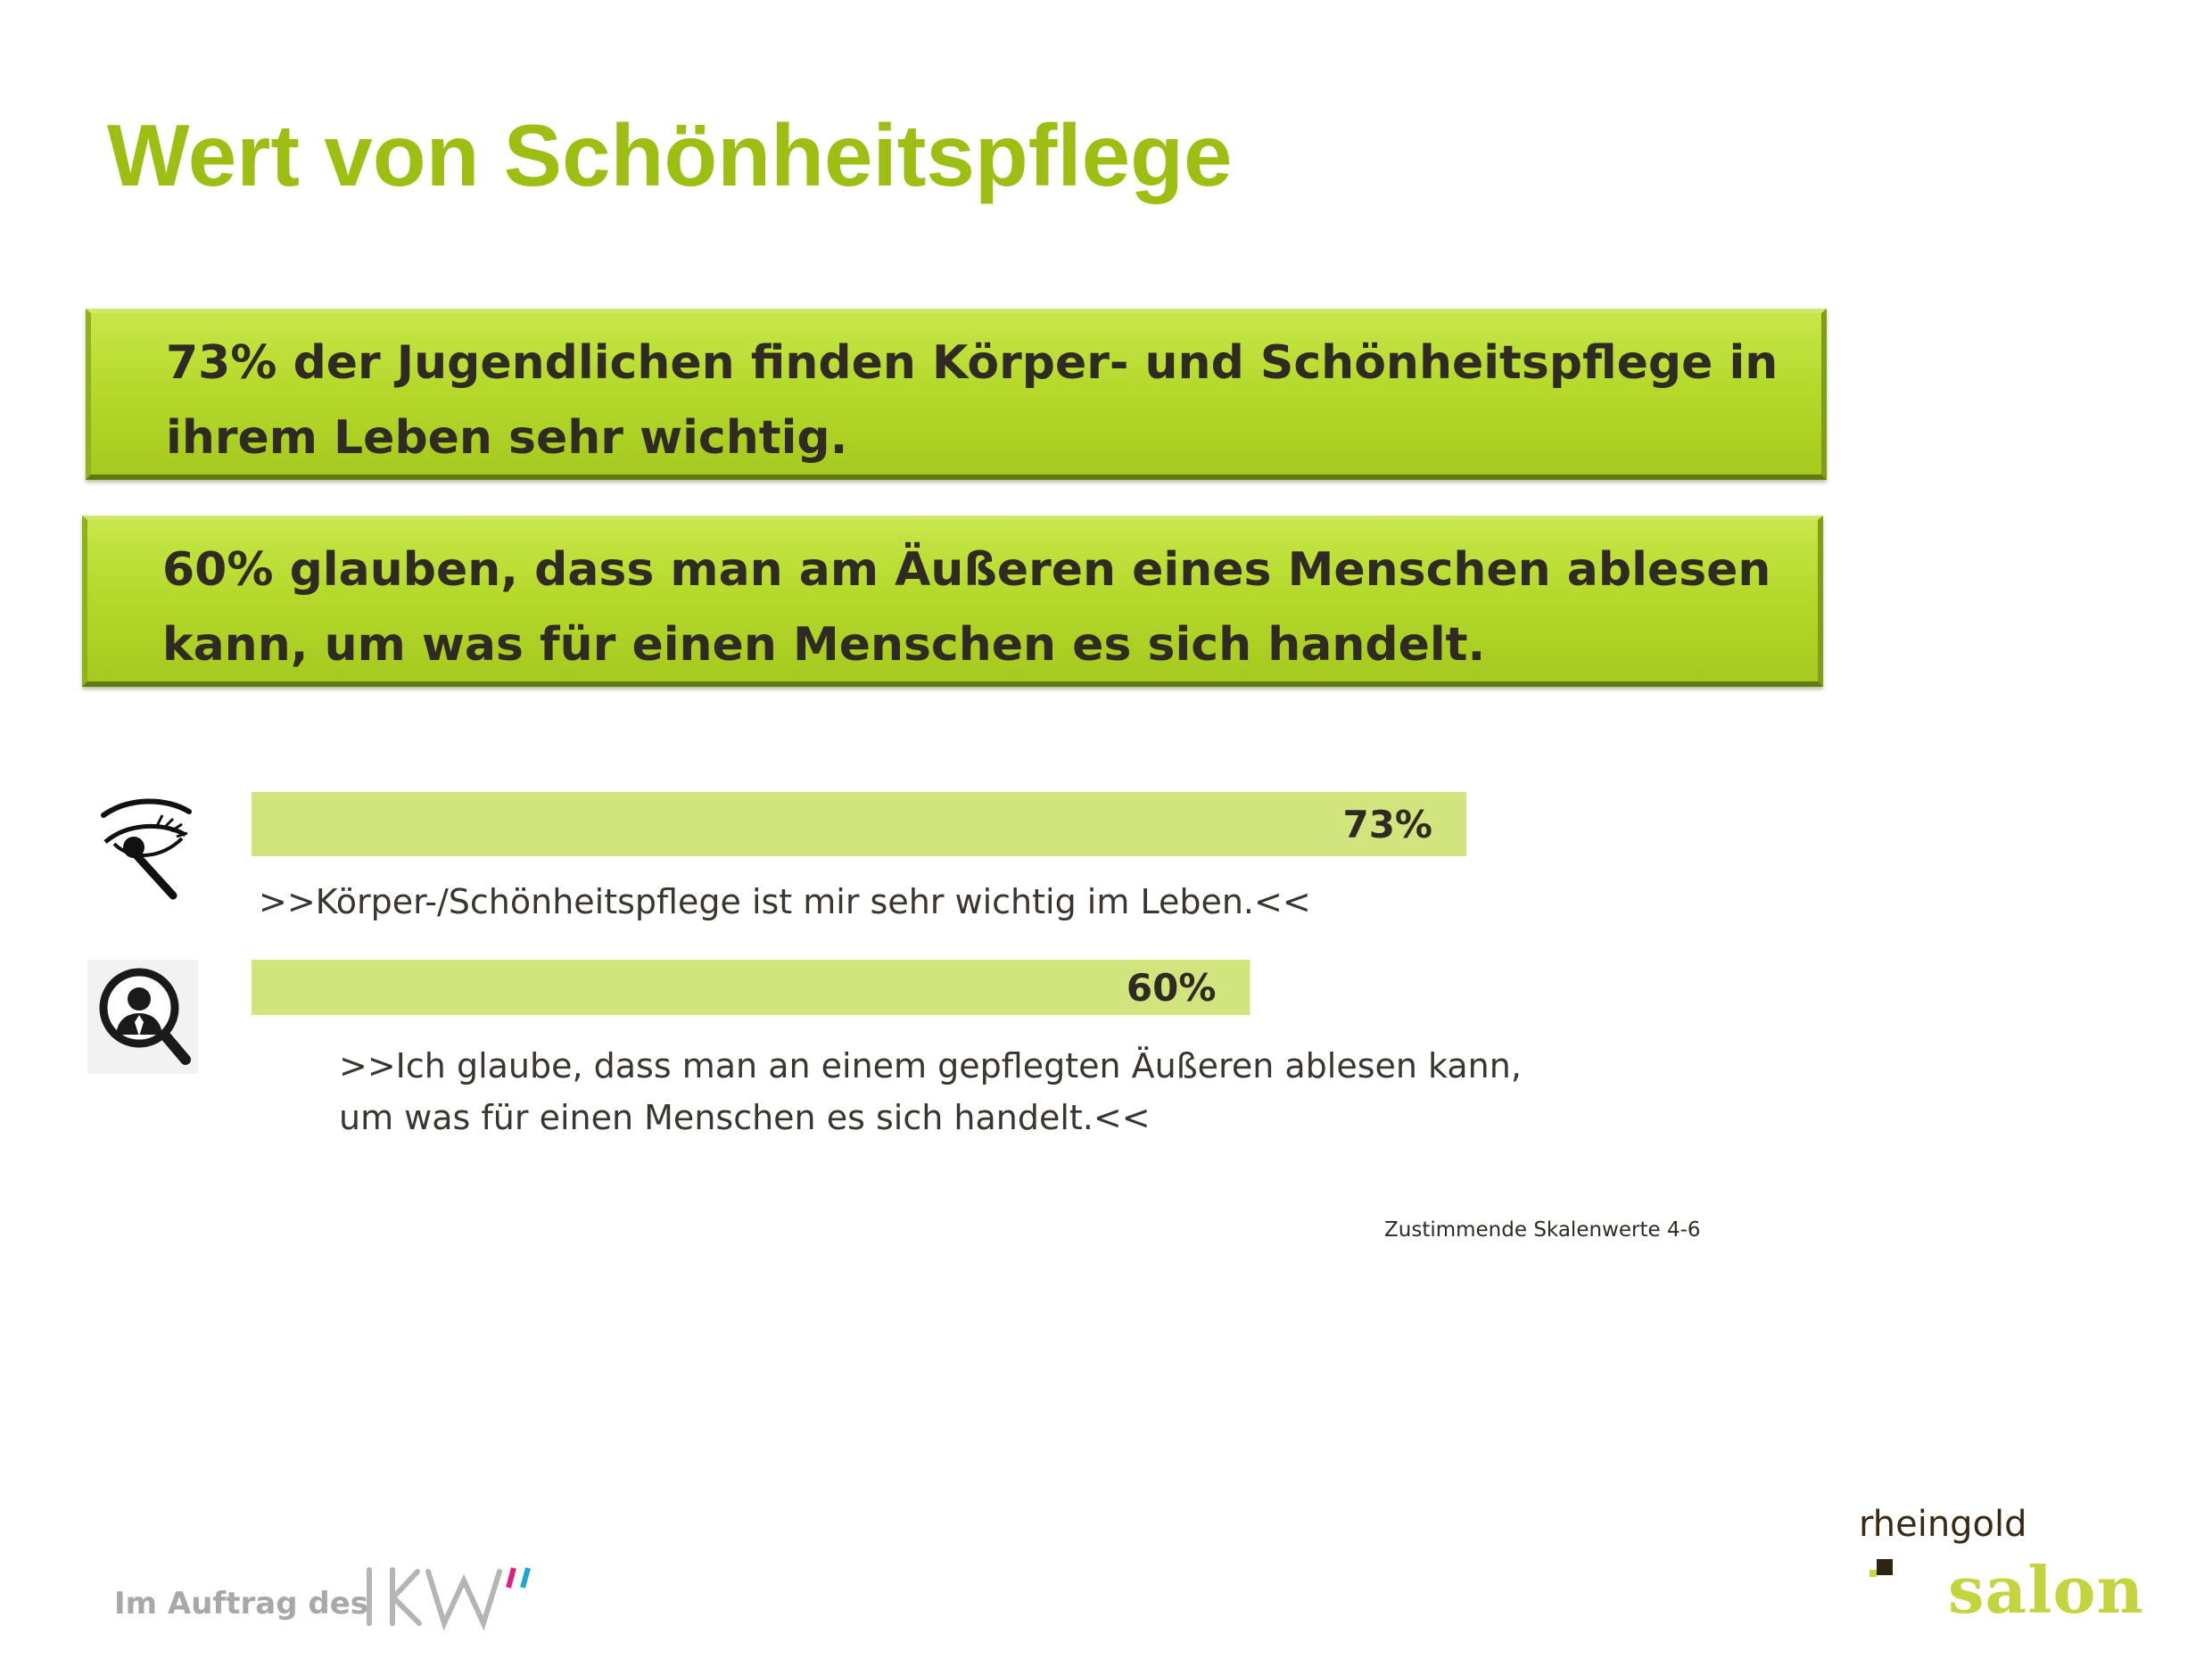  I want to click on agency-sub: salon, so click(2046, 1590).